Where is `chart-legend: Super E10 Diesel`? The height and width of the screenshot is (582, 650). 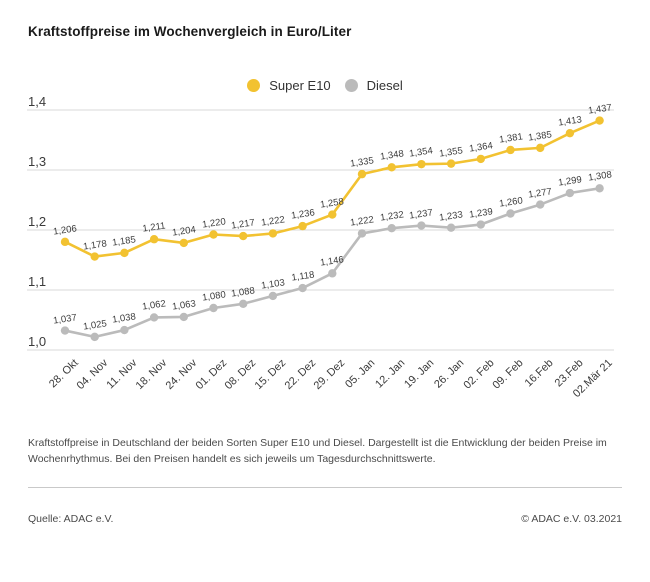
chart-legend: Super E10 Diesel is located at coordinates (325, 85).